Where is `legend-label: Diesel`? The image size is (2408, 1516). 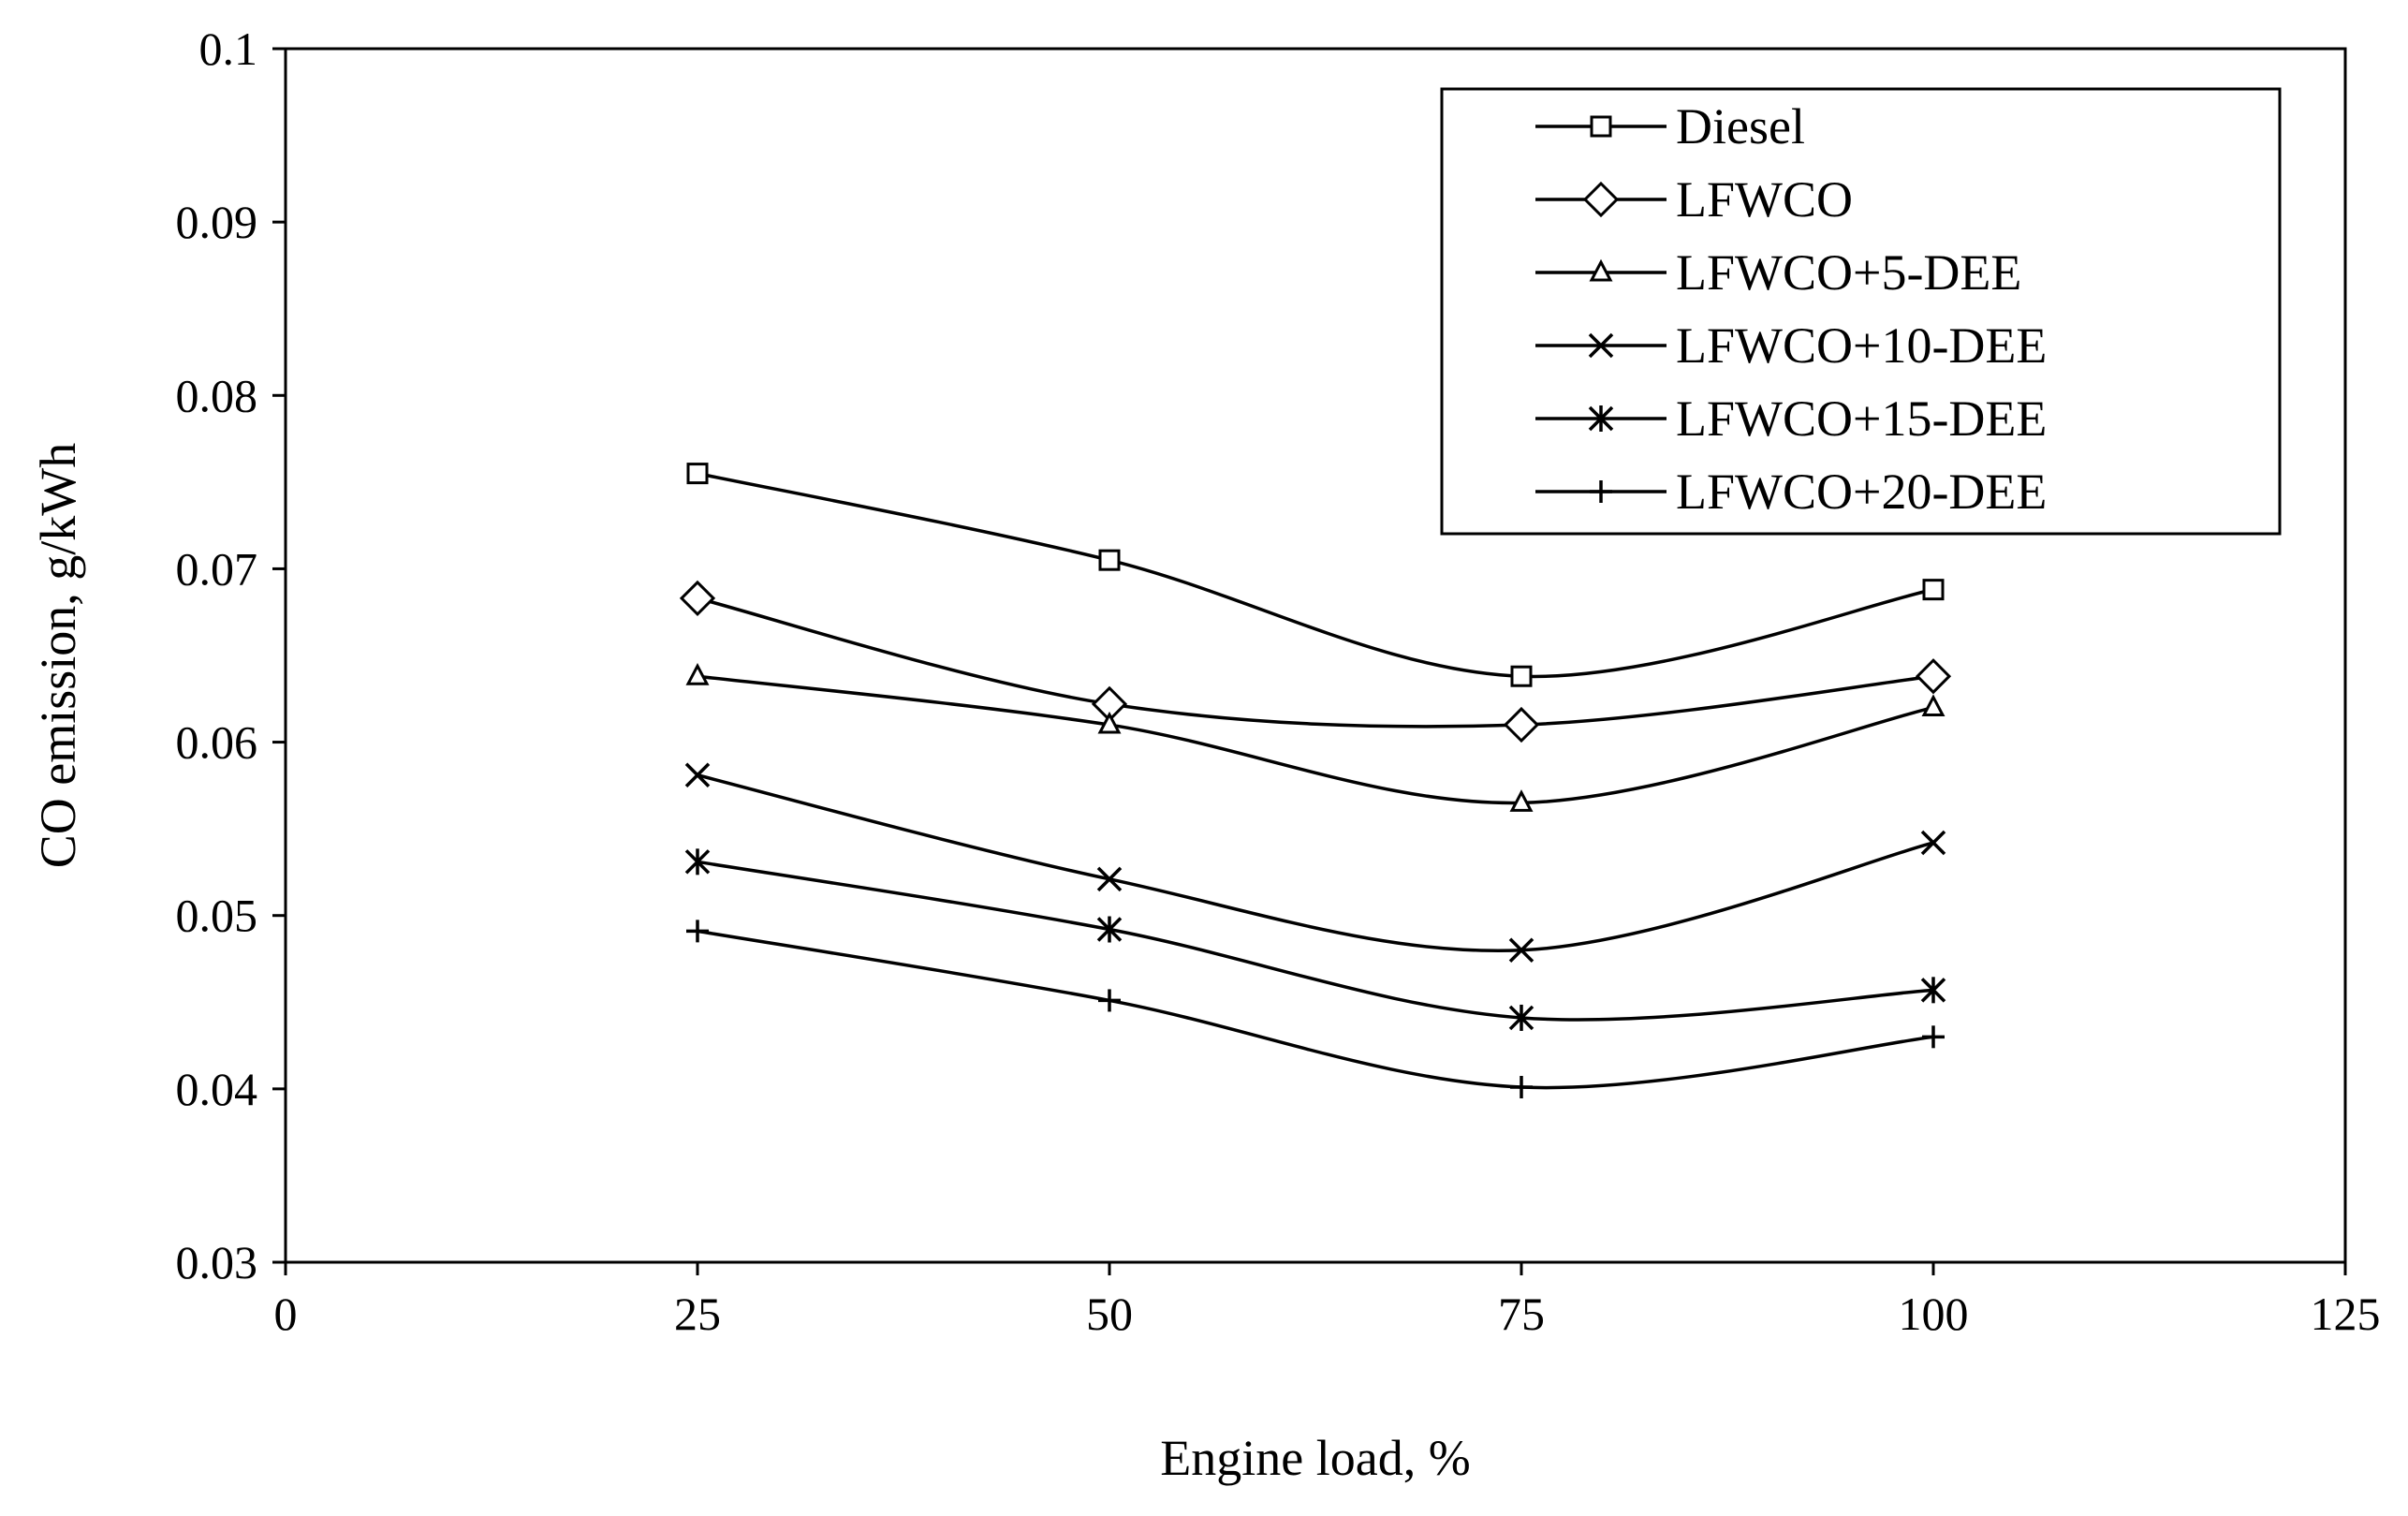
legend-label: Diesel is located at coordinates (1740, 126).